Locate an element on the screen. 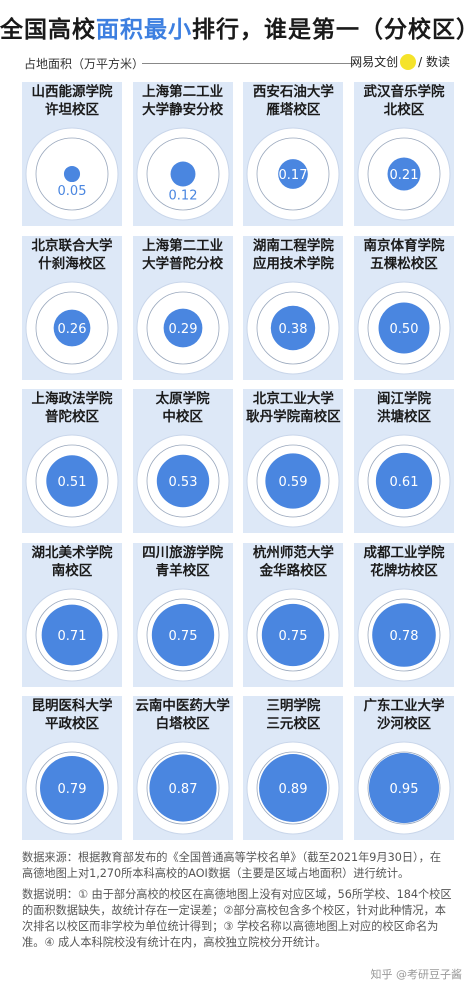  area-chart-svg: 0.71 is located at coordinates (72, 634).